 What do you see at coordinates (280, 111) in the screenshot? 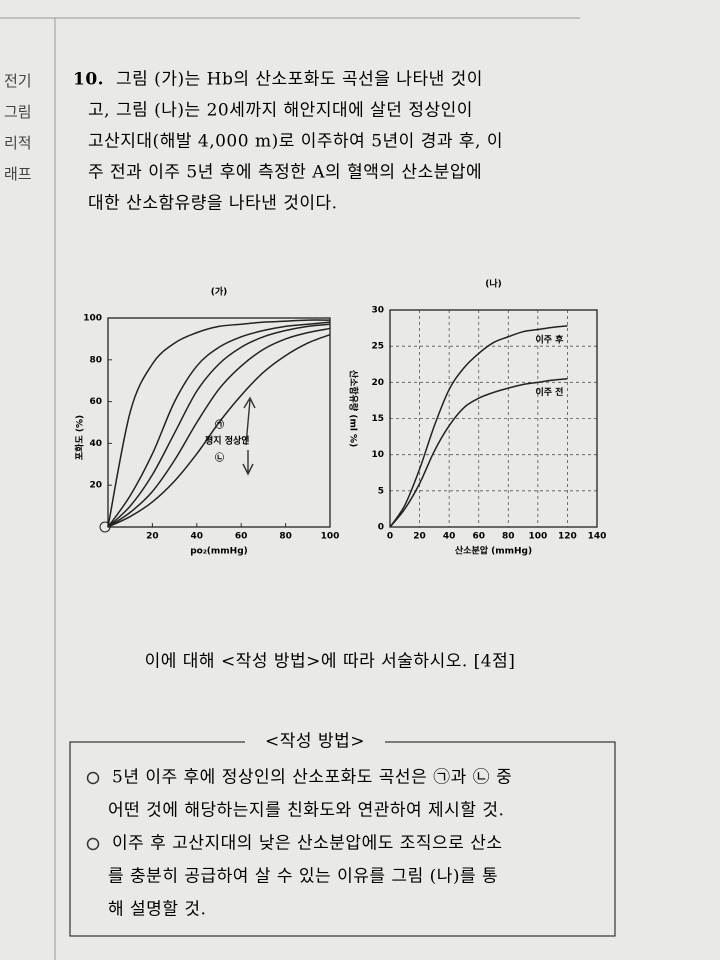
I see `question-line: 고, 그림 (나)는 20세까지 해안지대에 살던 정상인이` at bounding box center [280, 111].